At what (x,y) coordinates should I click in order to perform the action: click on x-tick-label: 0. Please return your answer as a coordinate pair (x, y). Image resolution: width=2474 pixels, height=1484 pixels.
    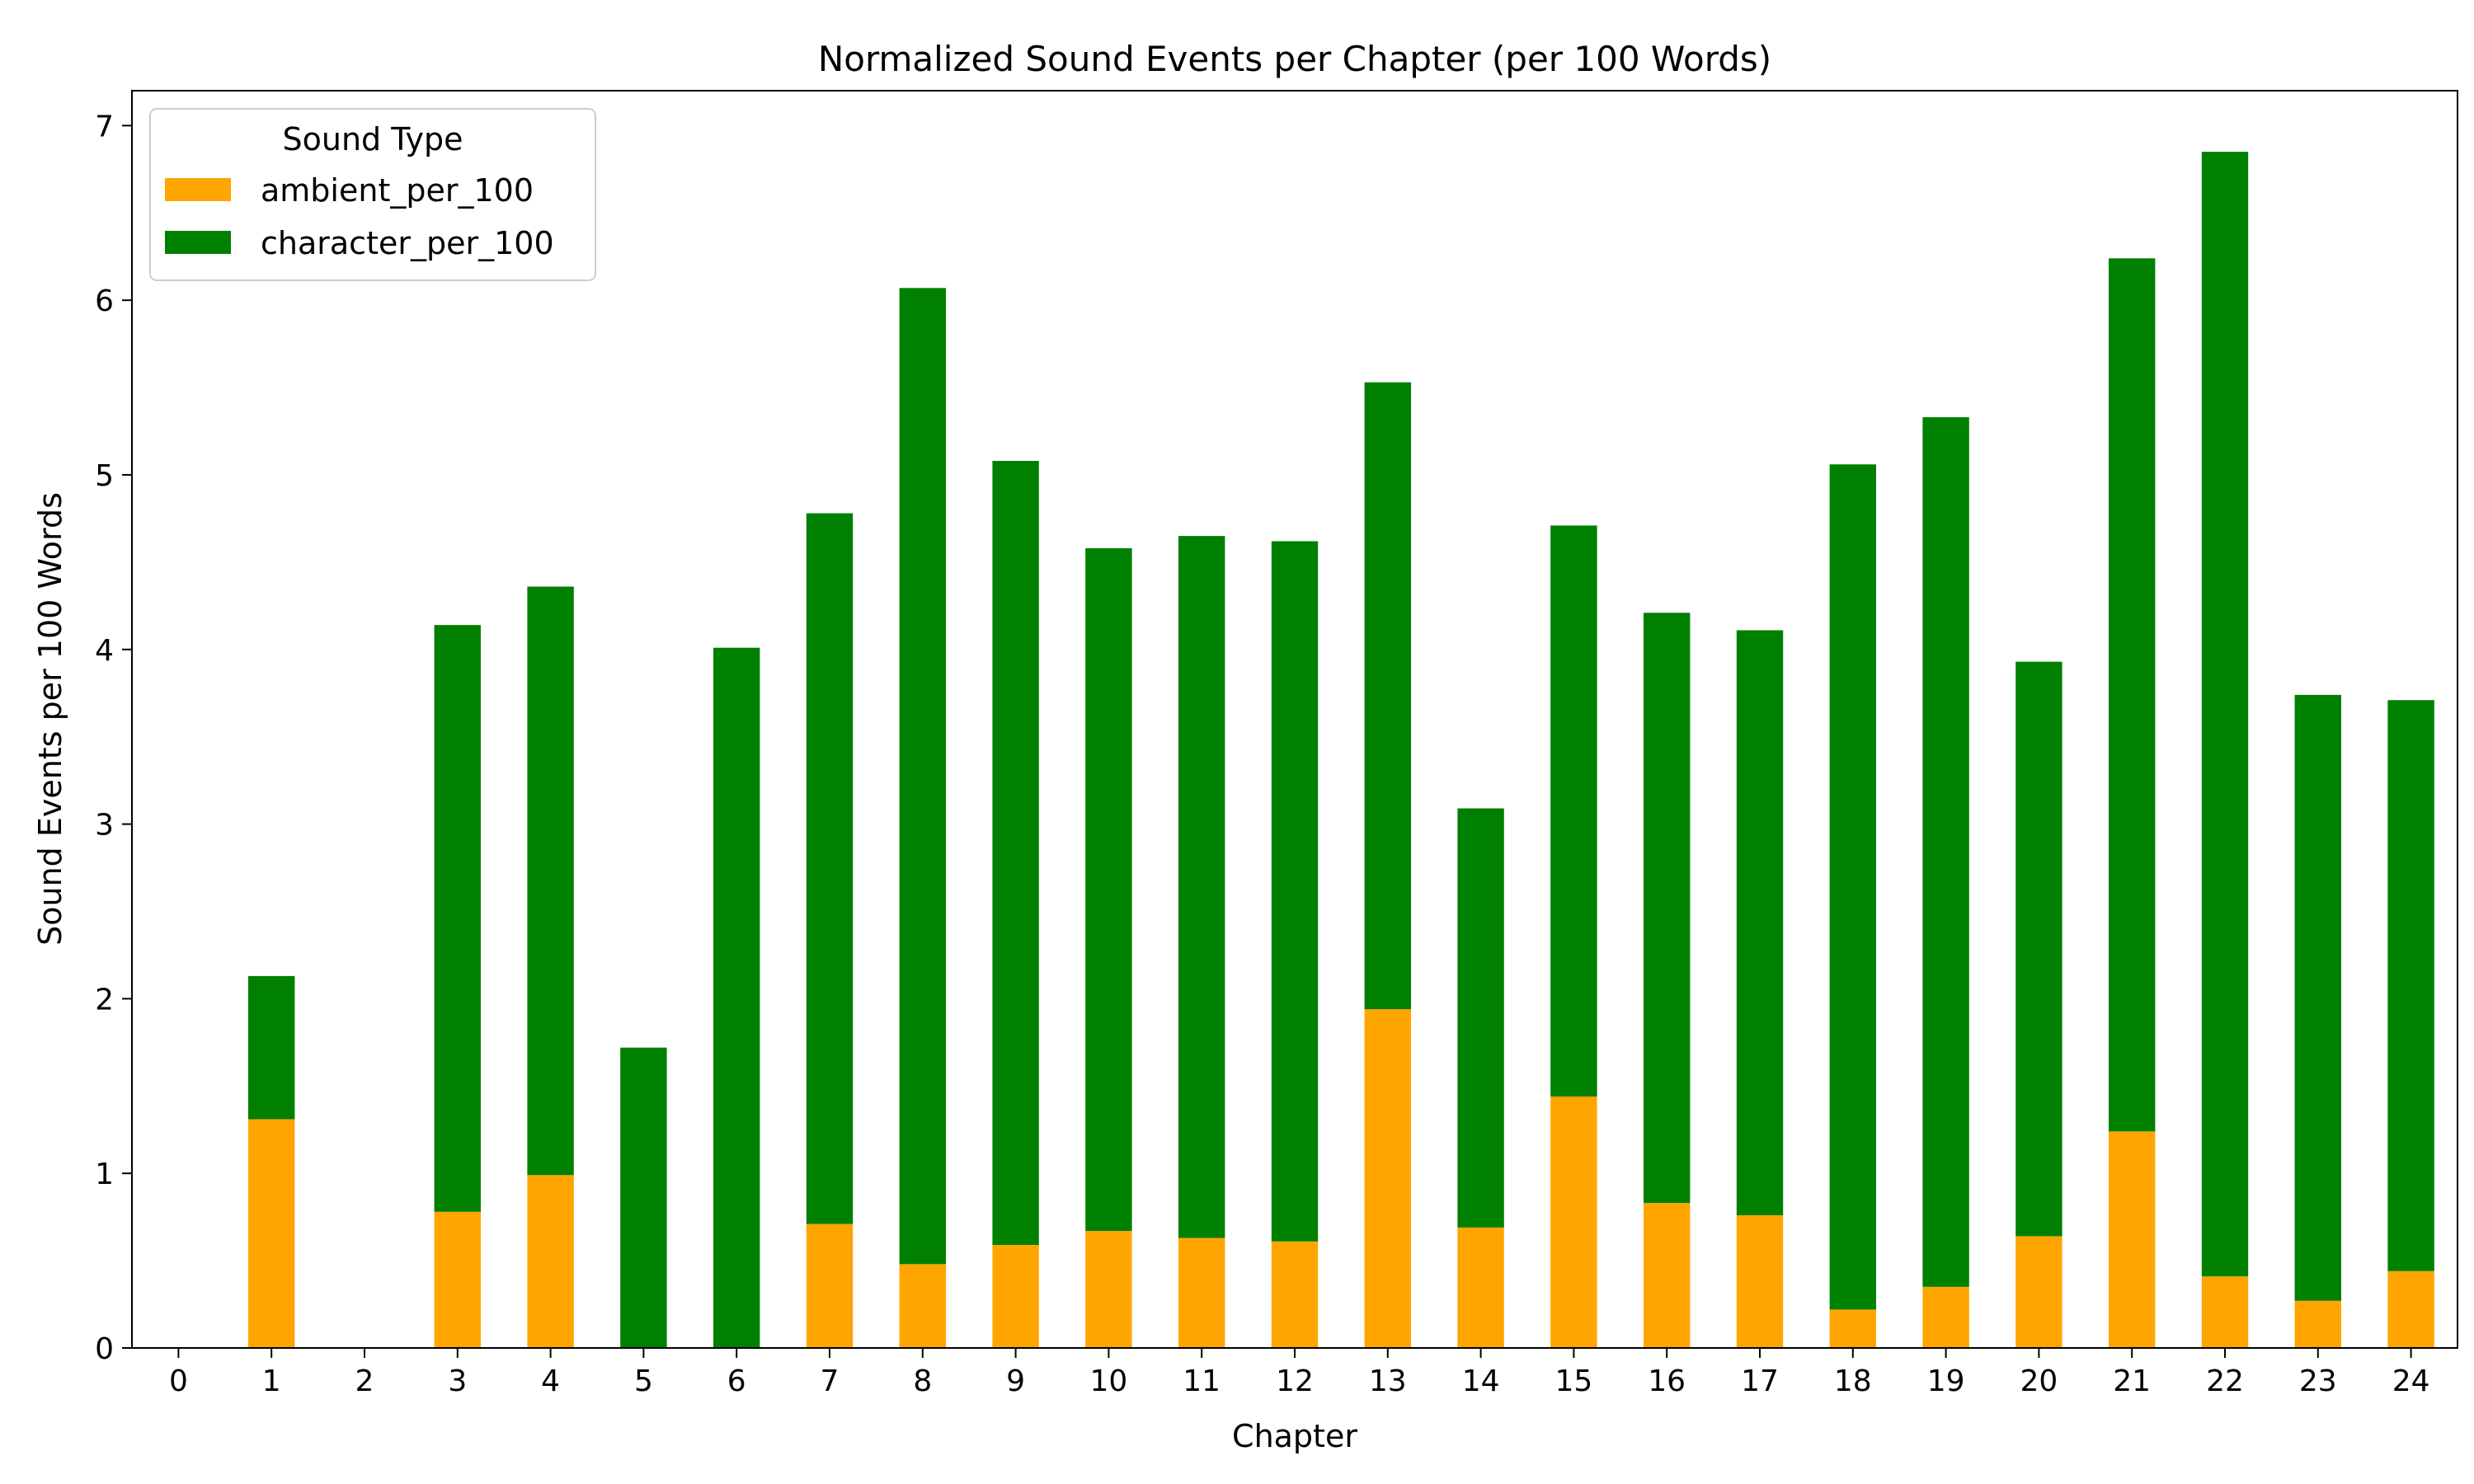
    Looking at the image, I should click on (178, 1381).